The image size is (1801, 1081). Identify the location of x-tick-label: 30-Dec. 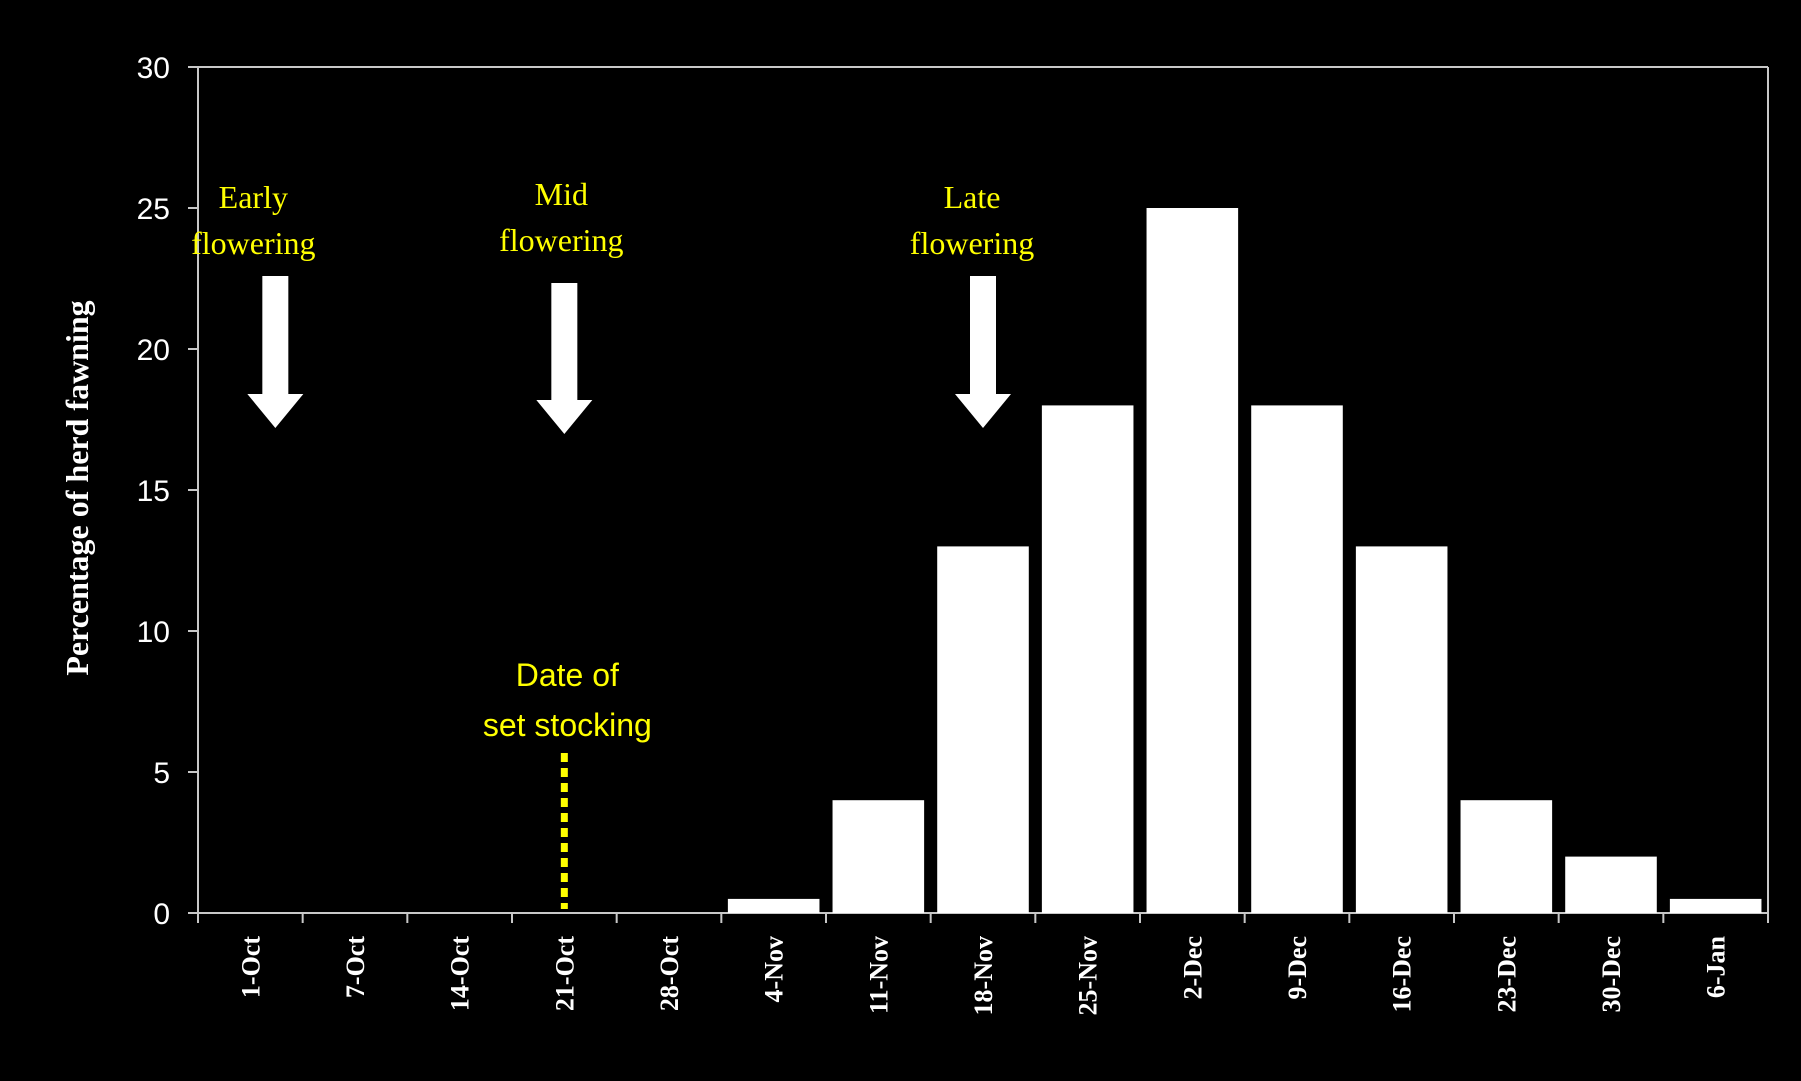
(1611, 974).